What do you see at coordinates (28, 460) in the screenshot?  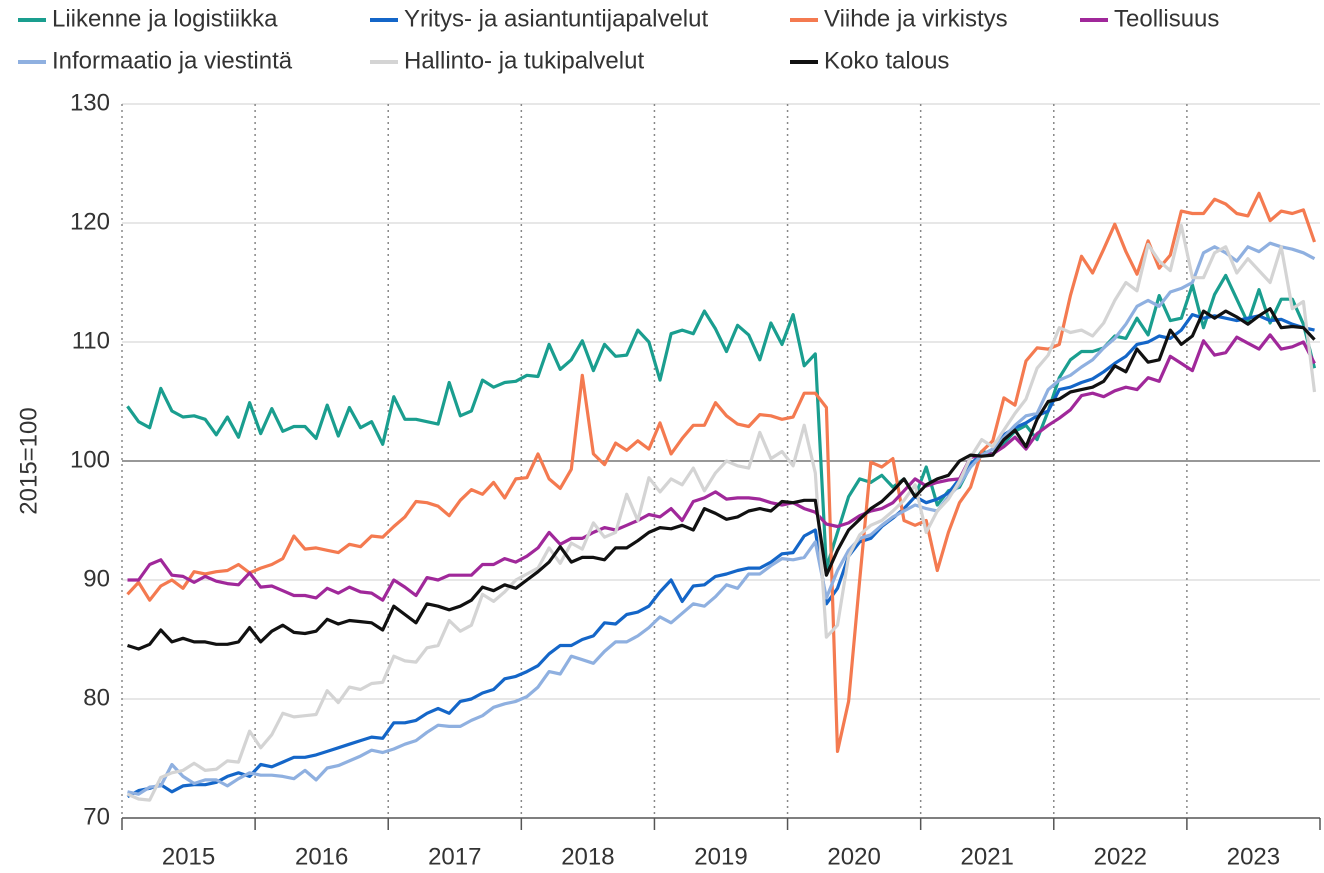 I see `y-axis-label: 2015=100` at bounding box center [28, 460].